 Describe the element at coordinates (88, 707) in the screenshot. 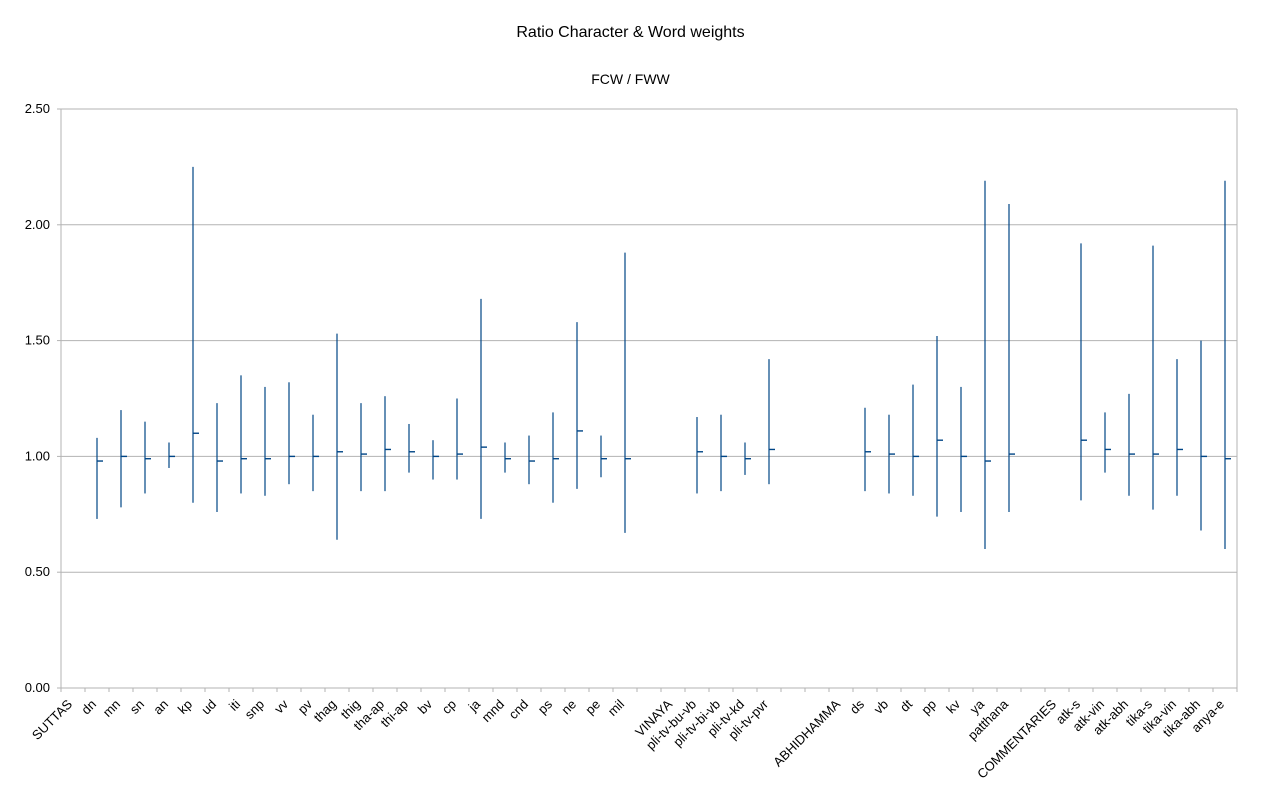

I see `x-tick-label: dn` at that location.